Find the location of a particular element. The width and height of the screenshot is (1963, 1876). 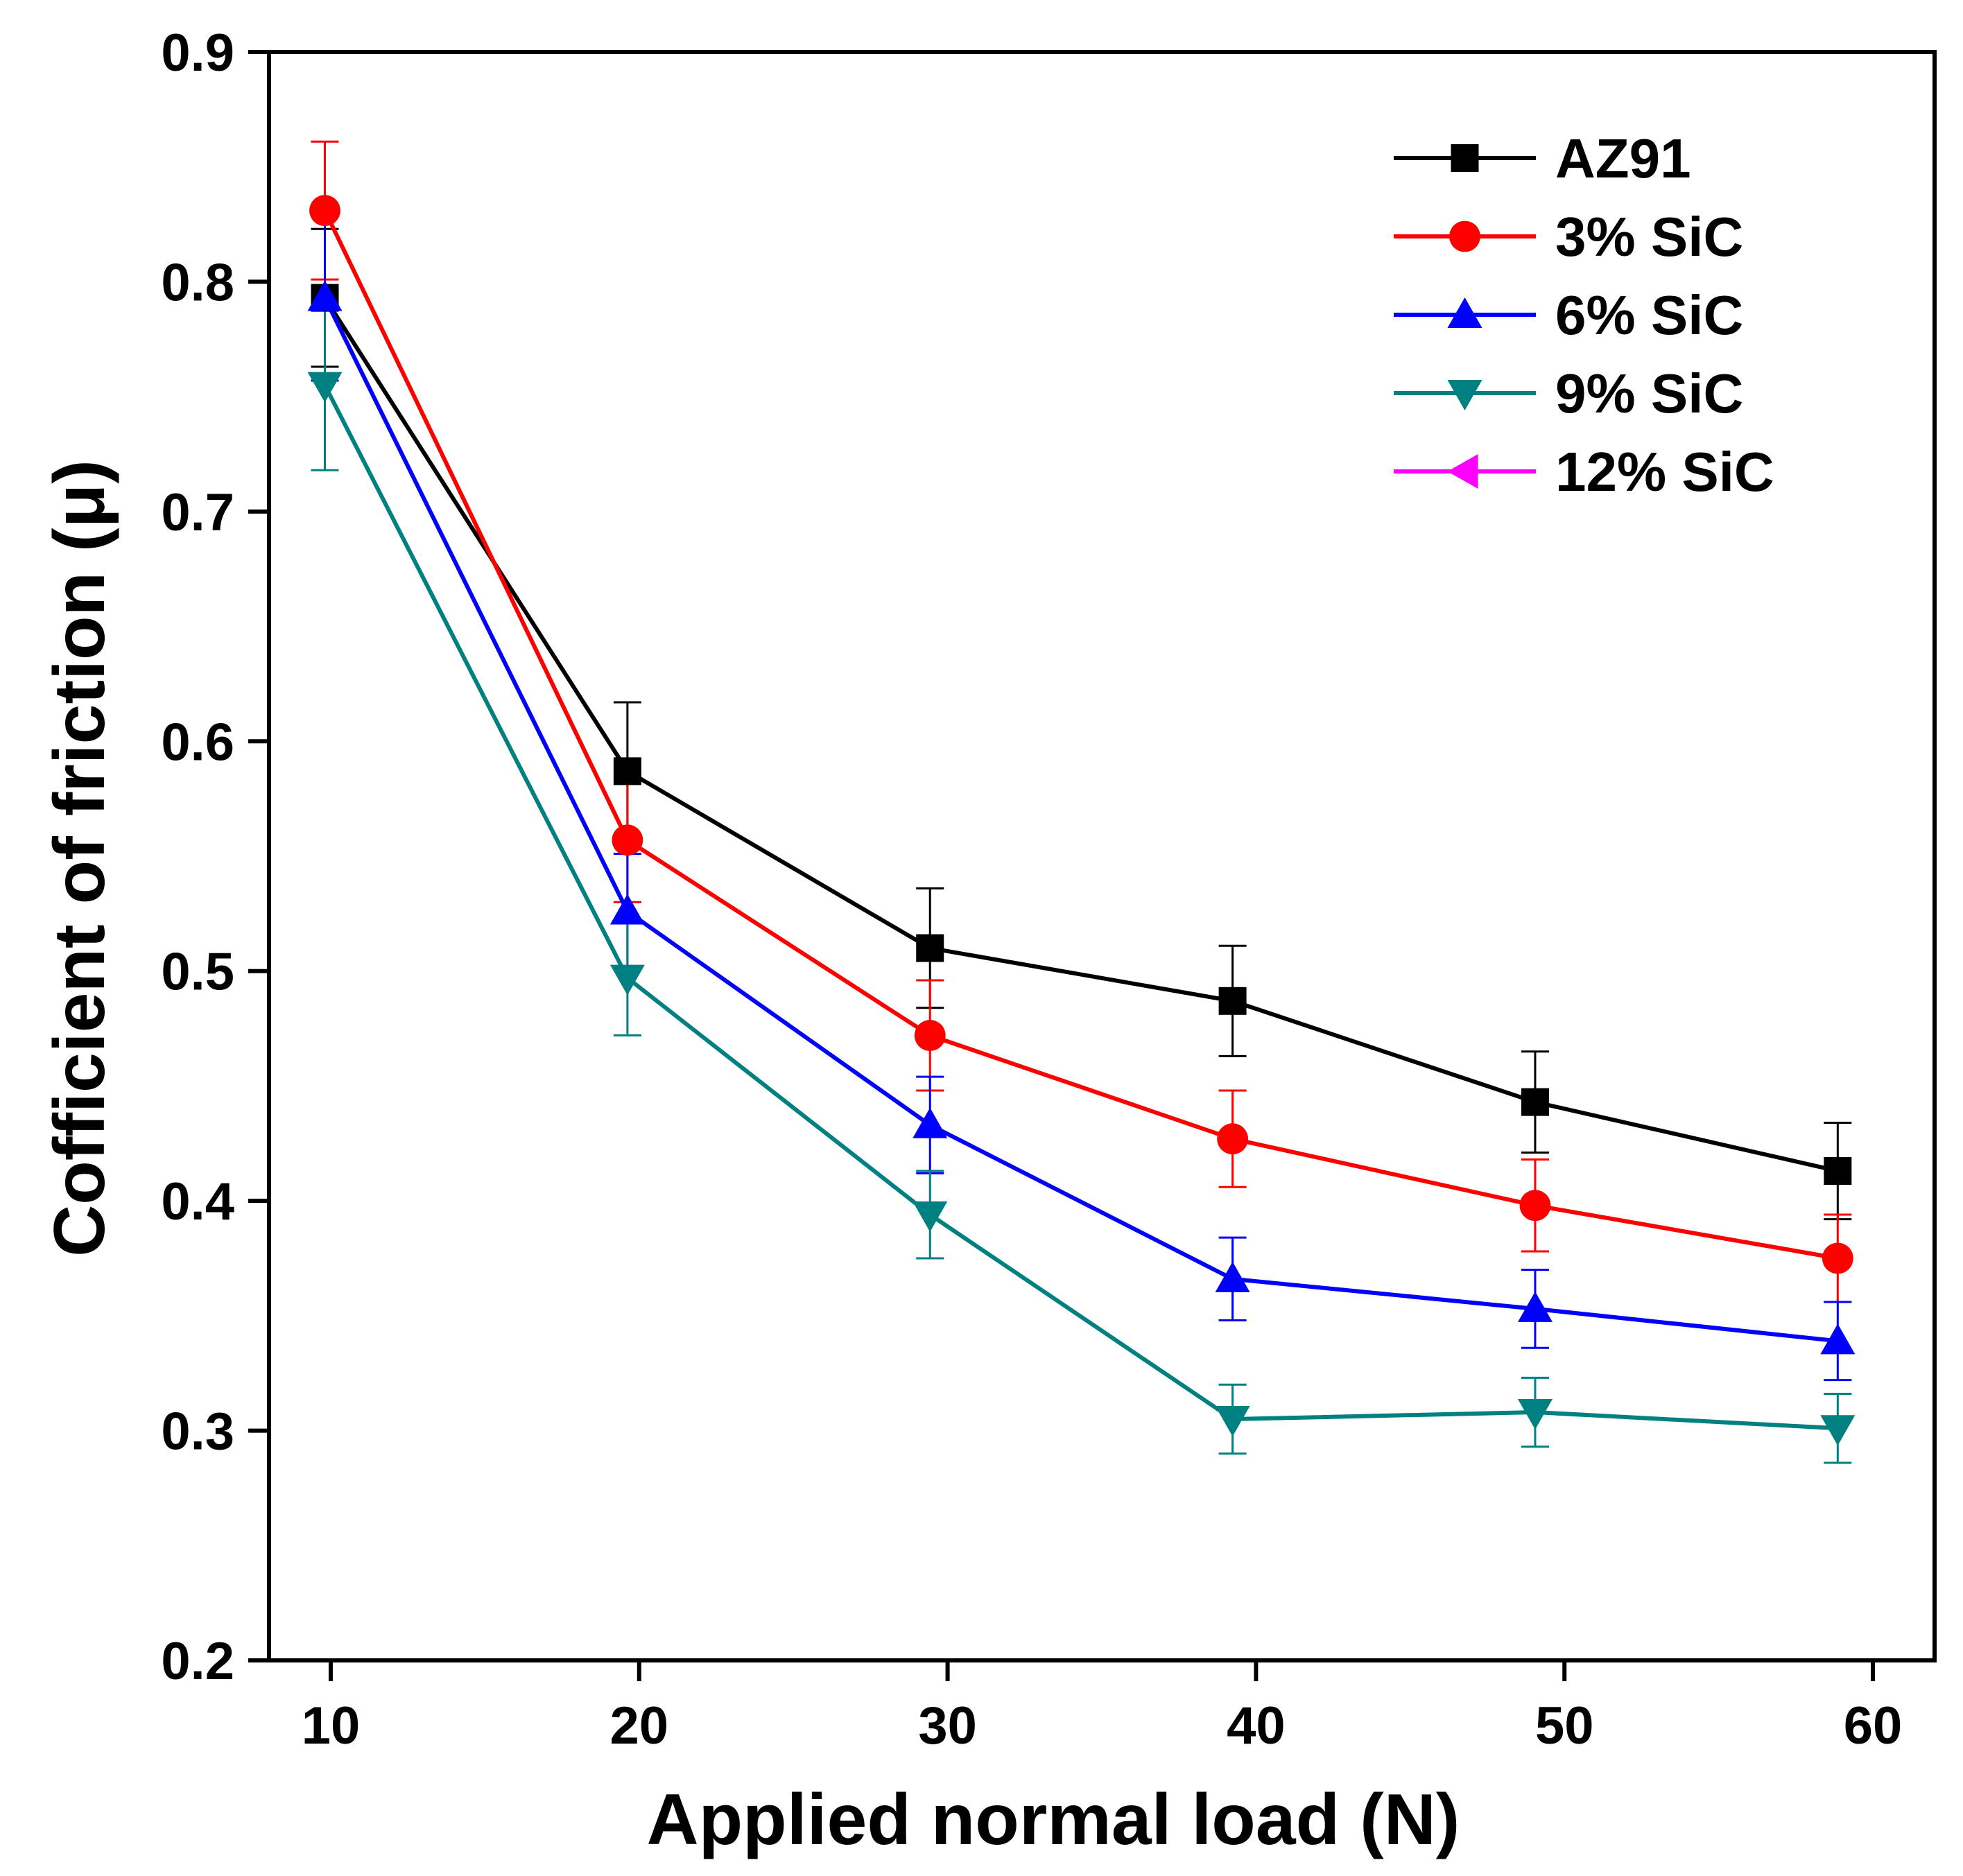

x-tick-label: 30 is located at coordinates (947, 1725).